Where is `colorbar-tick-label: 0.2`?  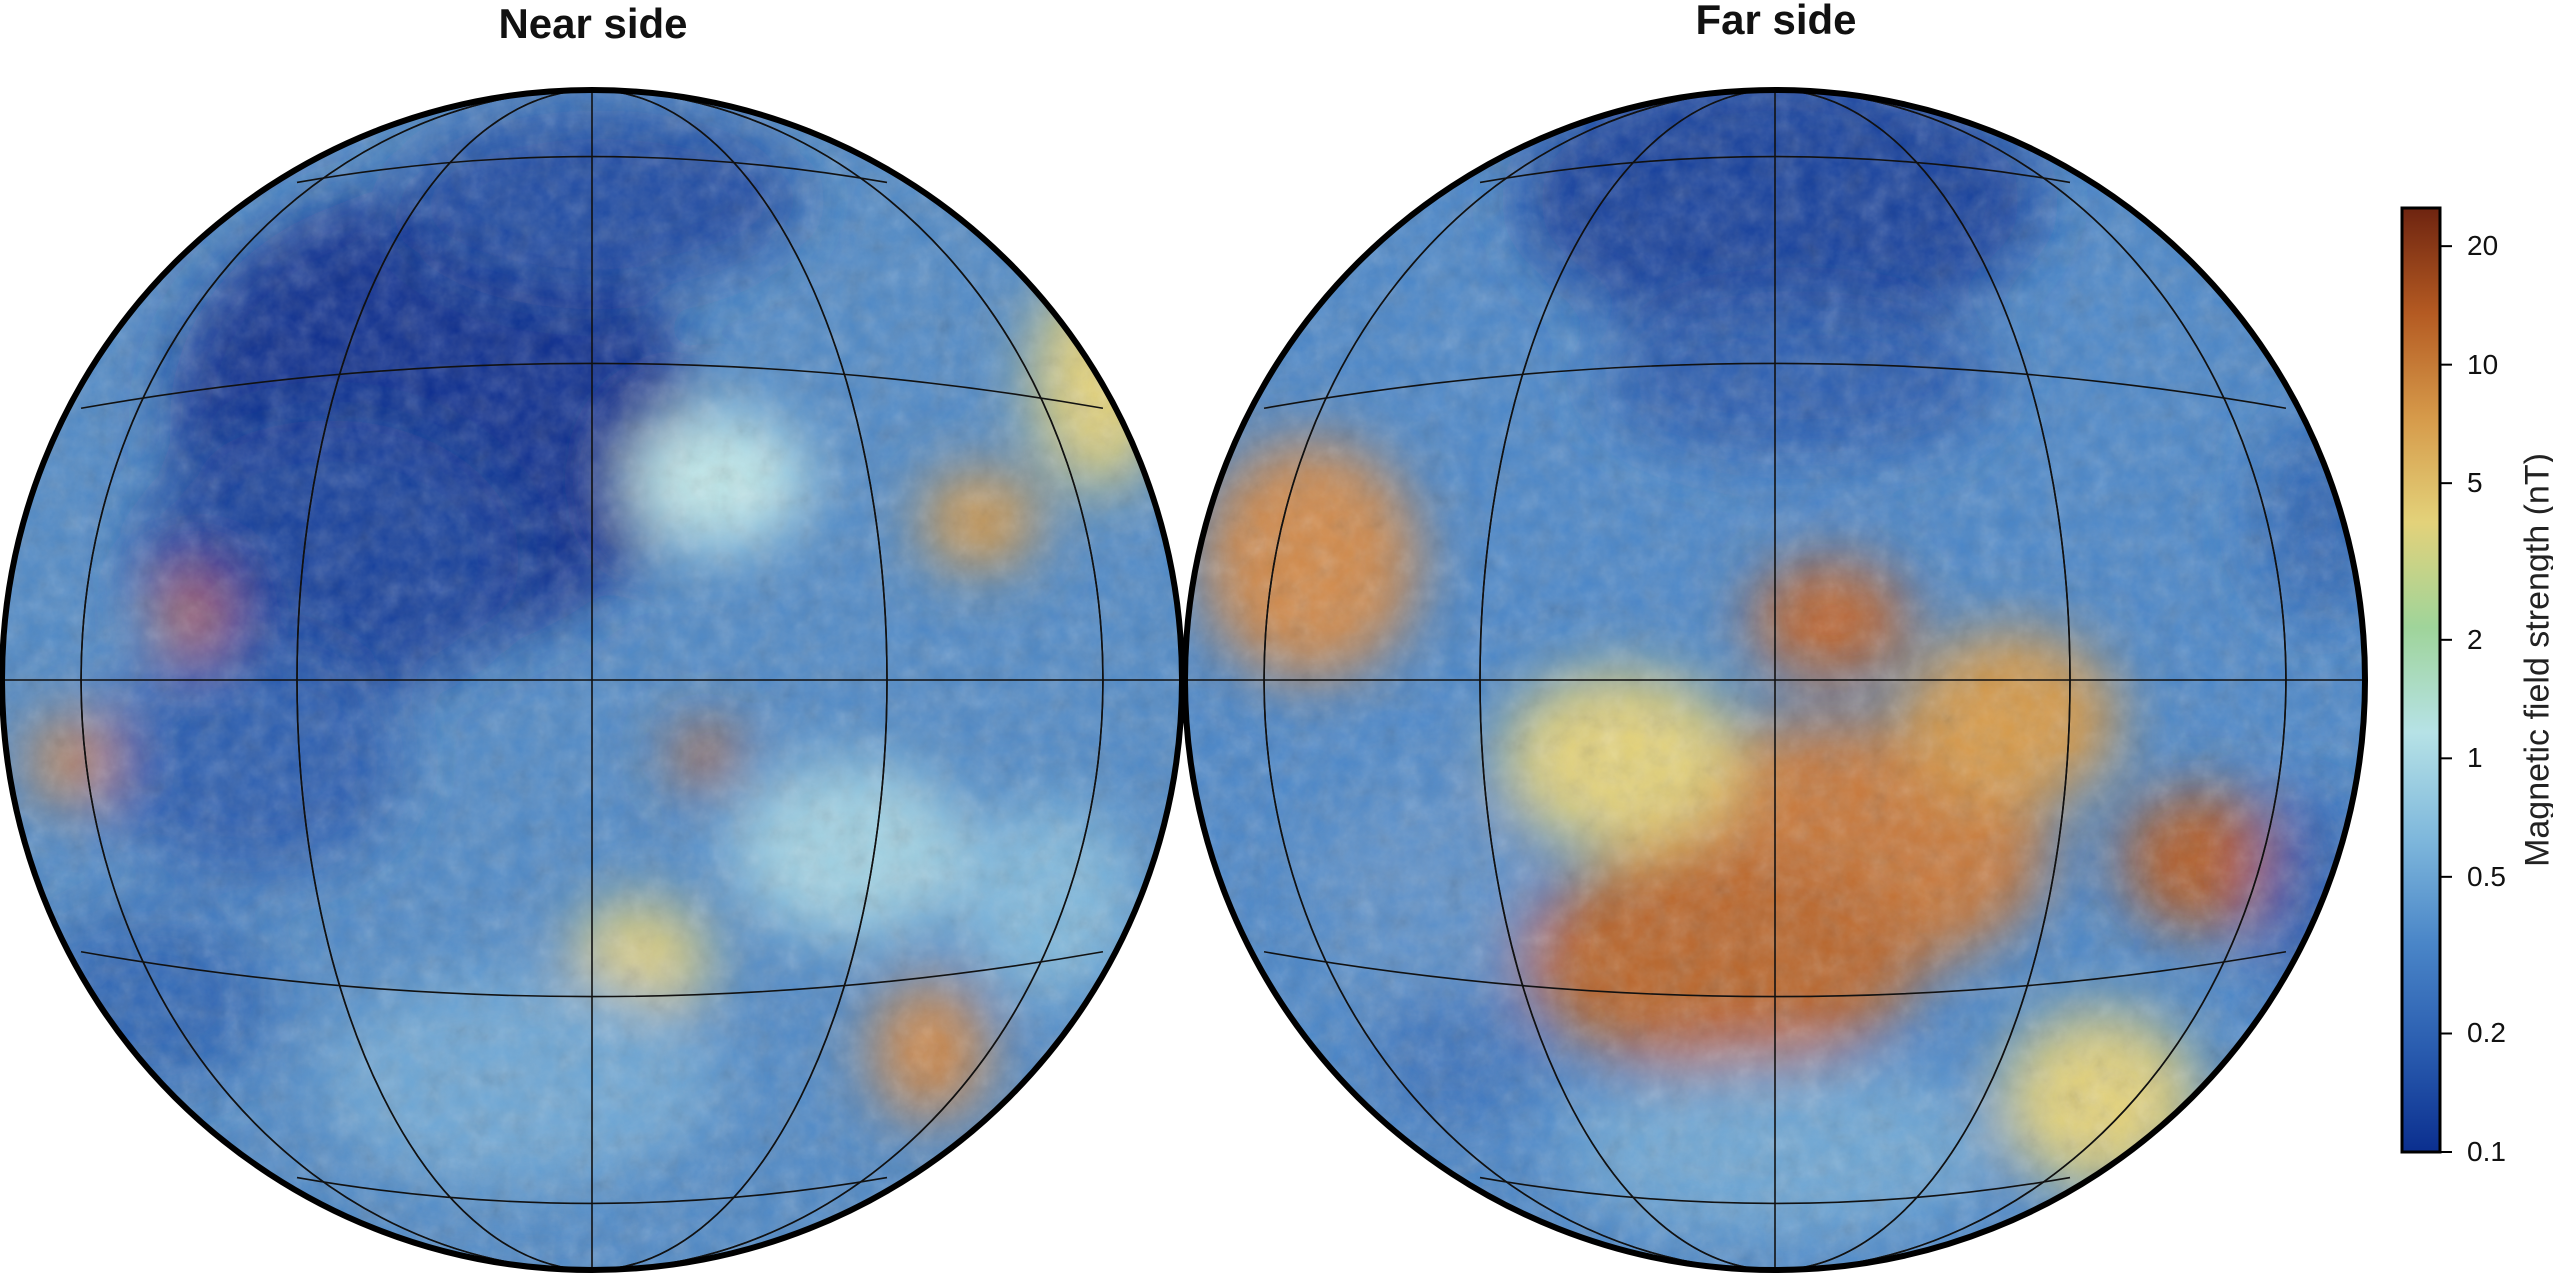
colorbar-tick-label: 0.2 is located at coordinates (2486, 1033).